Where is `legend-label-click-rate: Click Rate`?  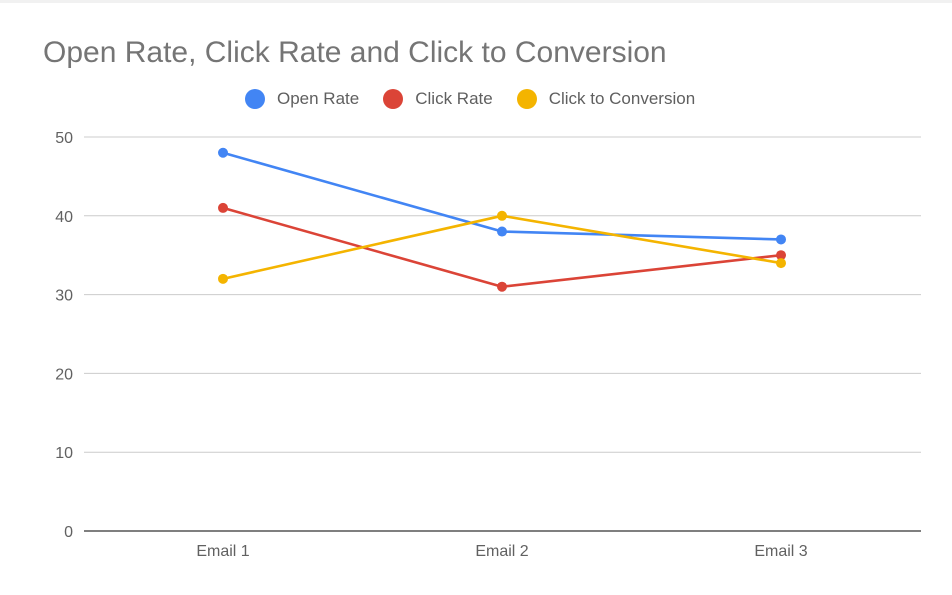 legend-label-click-rate: Click Rate is located at coordinates (454, 98).